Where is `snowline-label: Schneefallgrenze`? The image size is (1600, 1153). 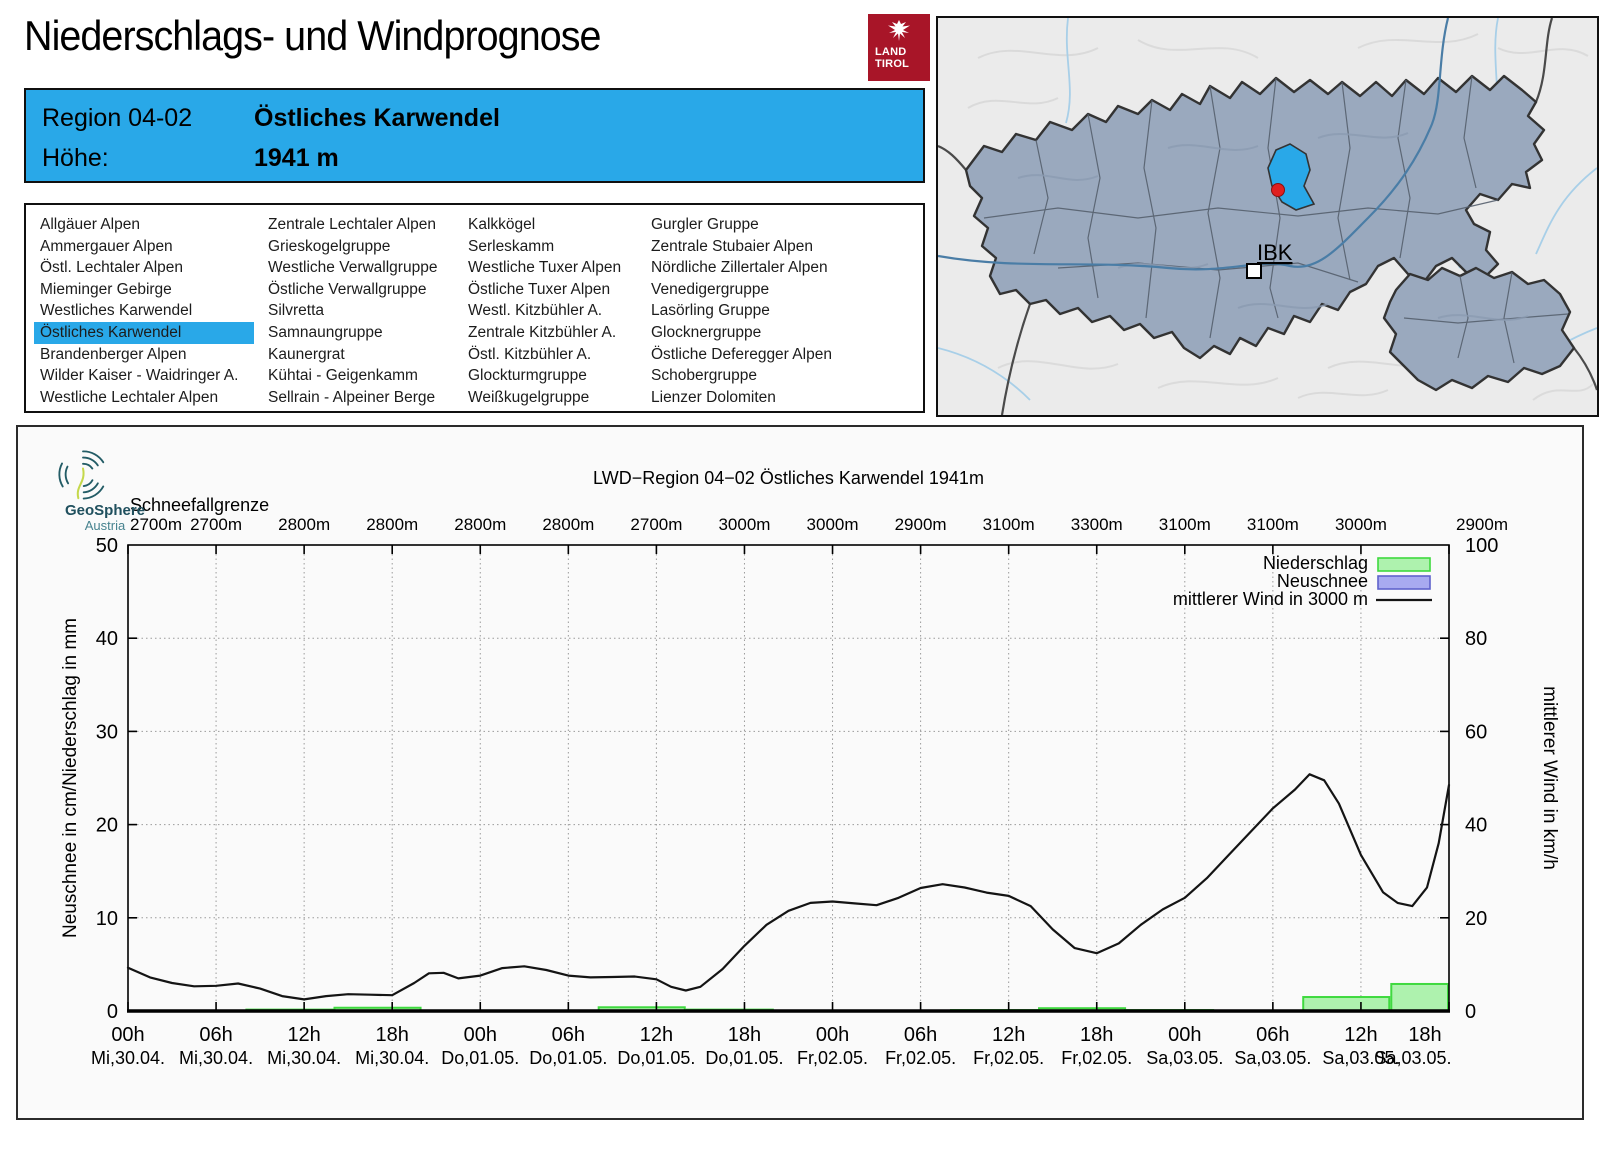 snowline-label: Schneefallgrenze is located at coordinates (199, 505).